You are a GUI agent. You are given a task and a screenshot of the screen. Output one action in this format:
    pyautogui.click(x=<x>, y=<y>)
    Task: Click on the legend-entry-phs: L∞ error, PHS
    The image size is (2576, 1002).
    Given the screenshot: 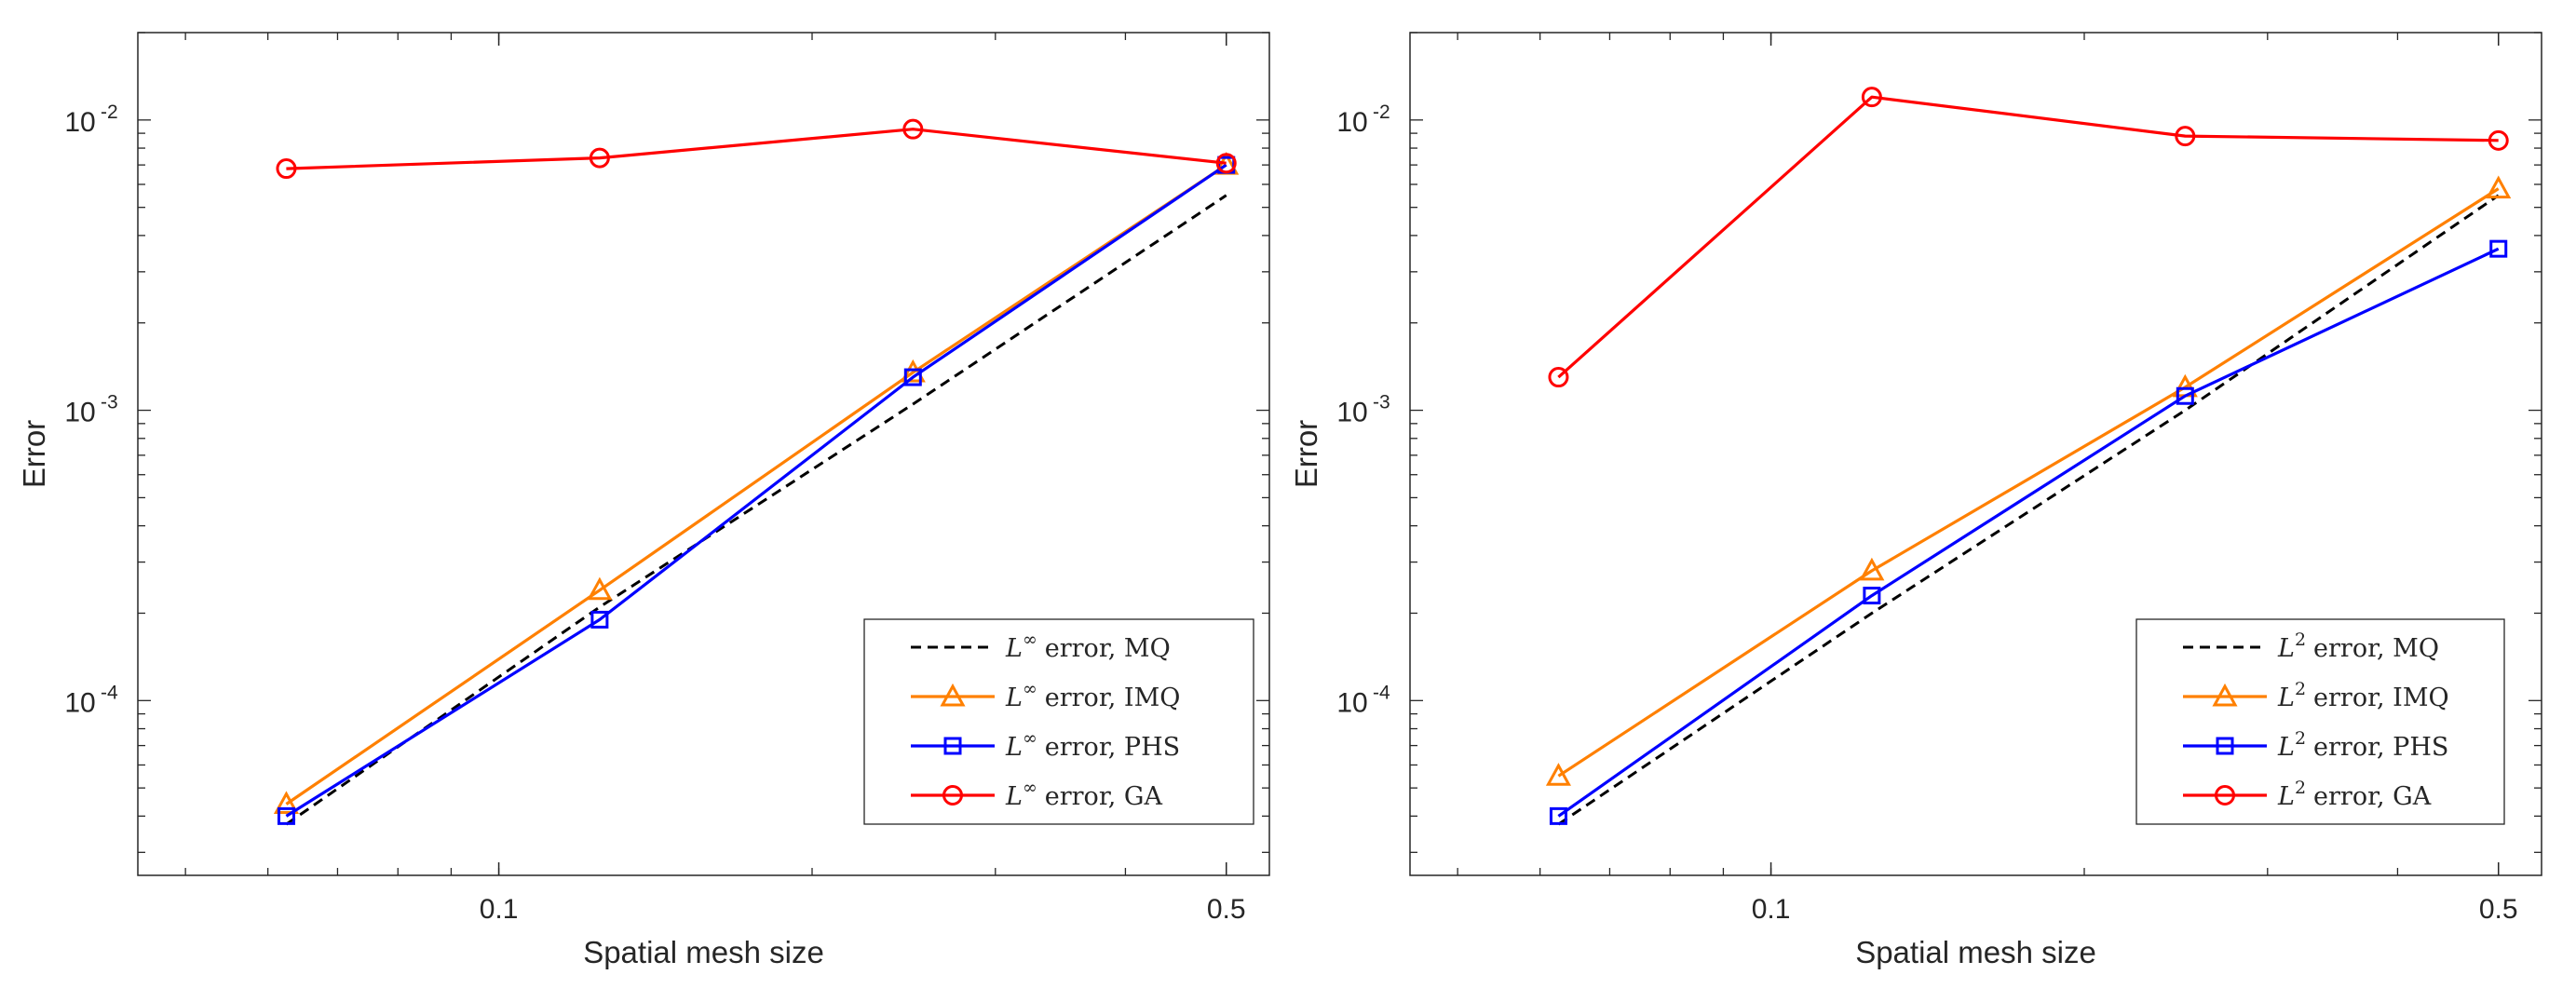 What is the action you would take?
    pyautogui.click(x=1045, y=745)
    